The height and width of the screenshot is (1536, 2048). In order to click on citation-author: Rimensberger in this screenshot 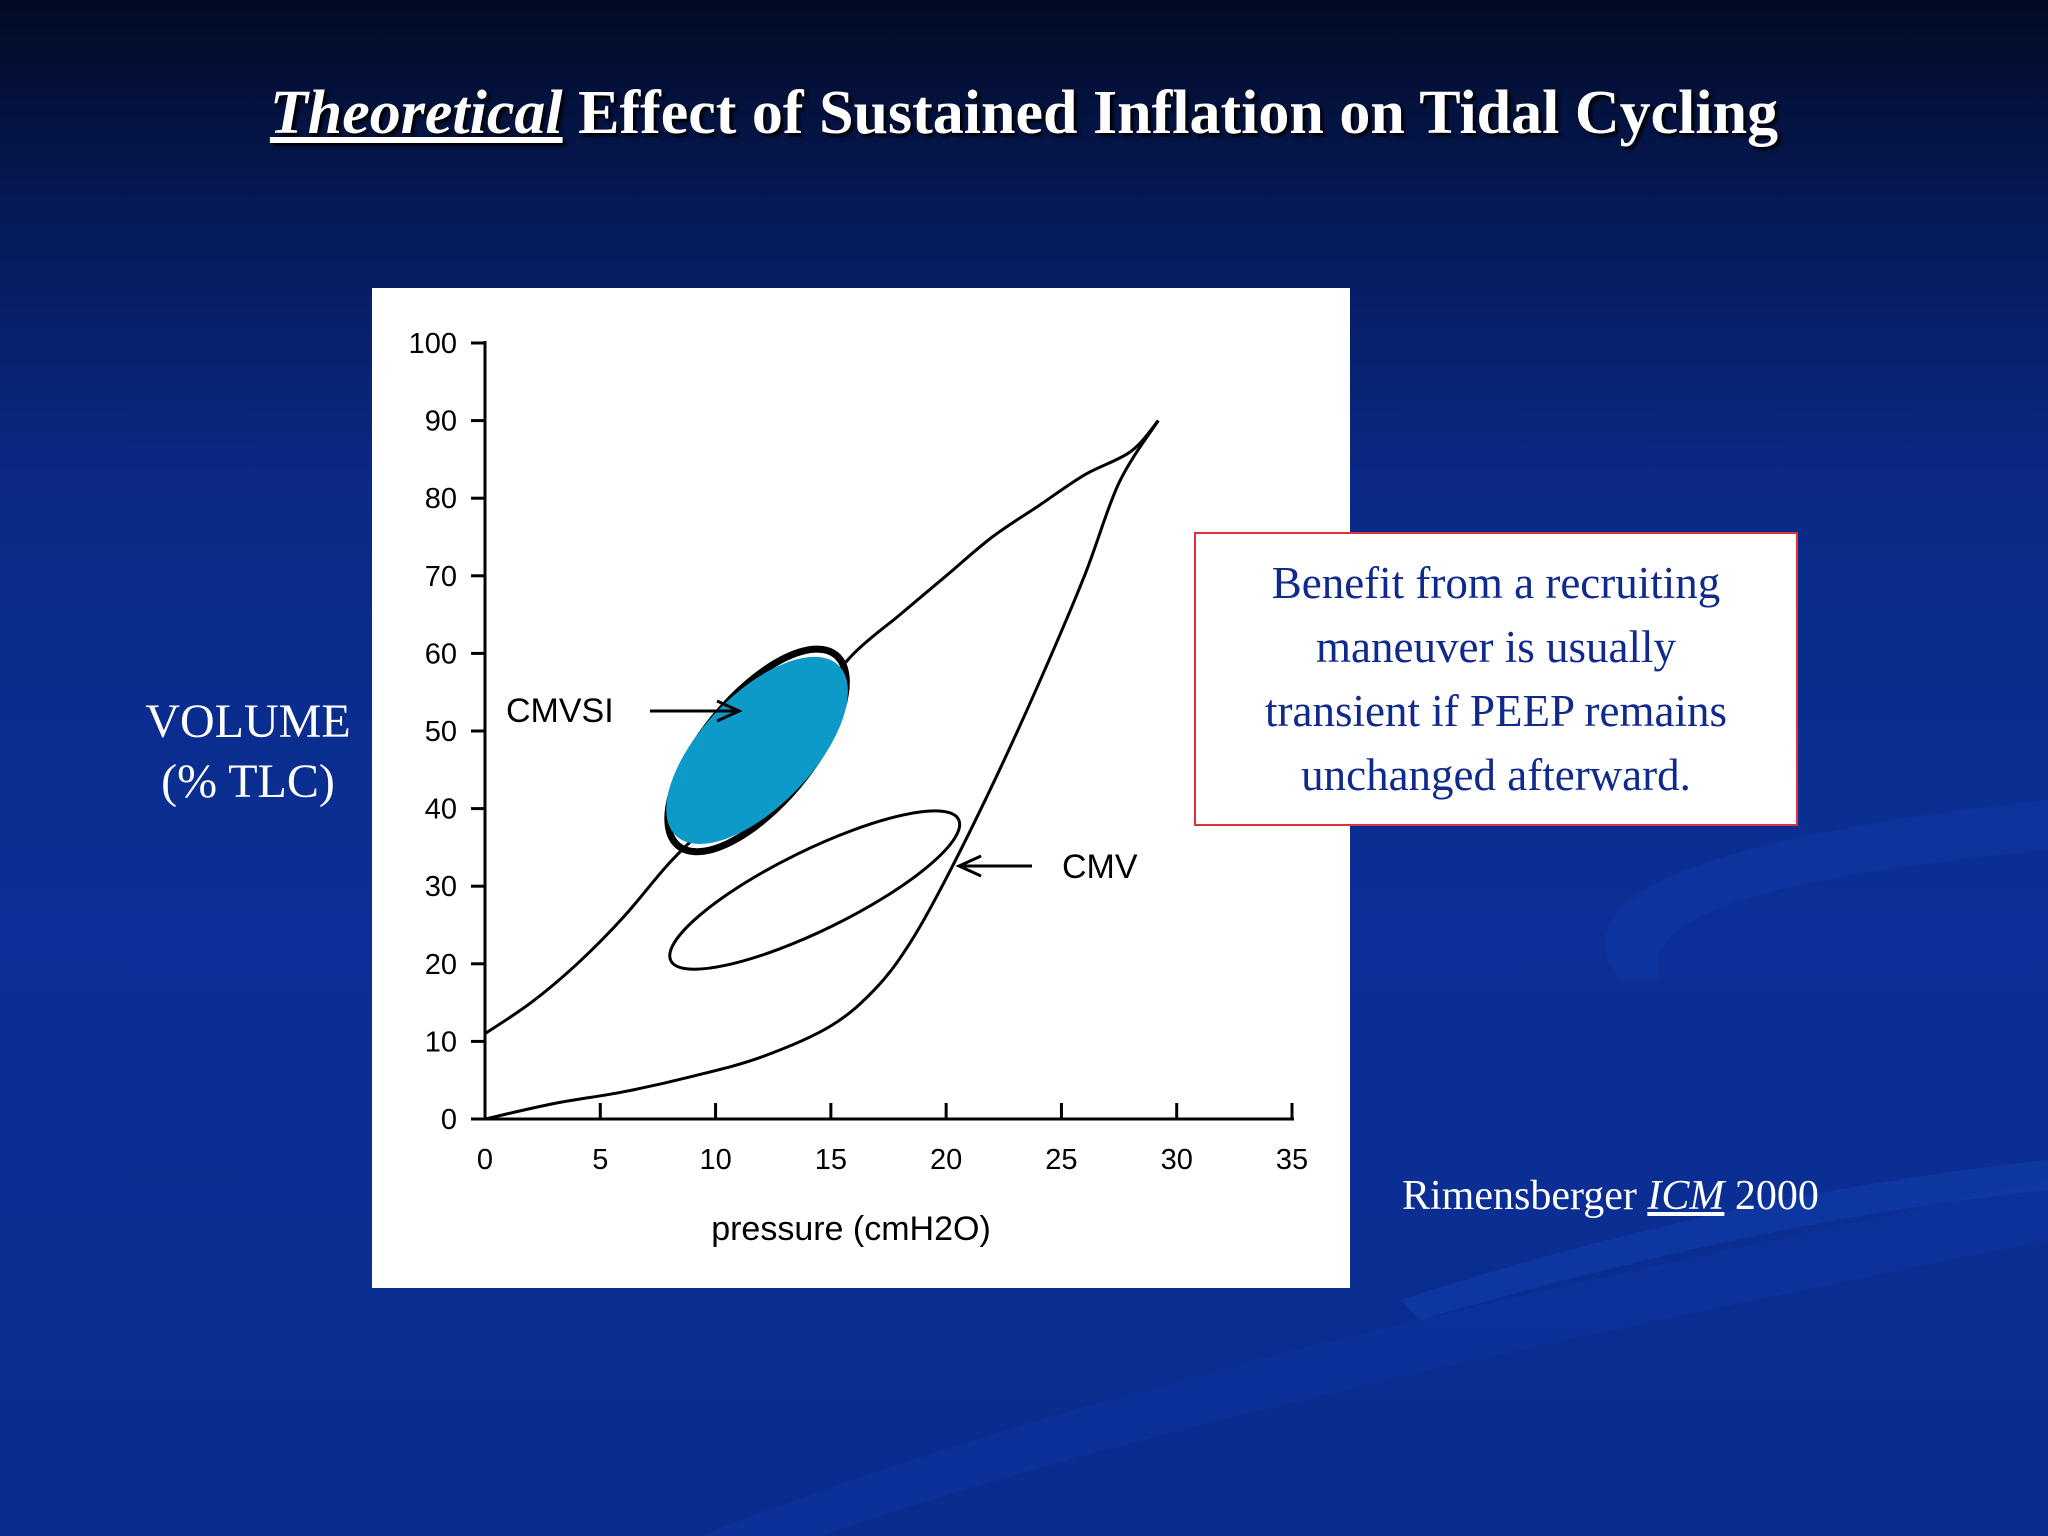, I will do `click(1525, 1196)`.